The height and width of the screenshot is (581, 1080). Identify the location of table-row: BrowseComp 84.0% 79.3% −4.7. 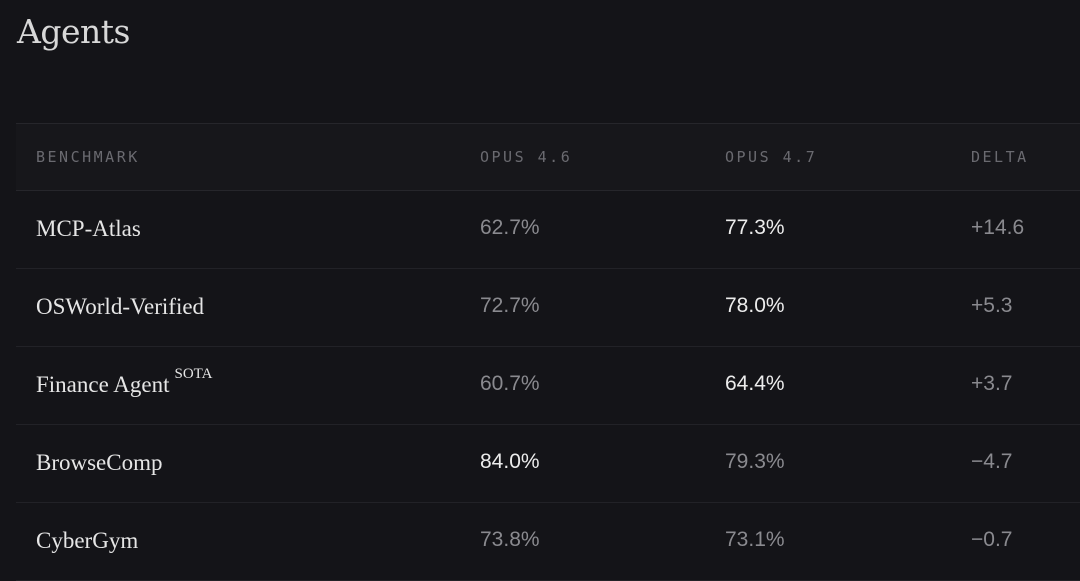
(548, 464).